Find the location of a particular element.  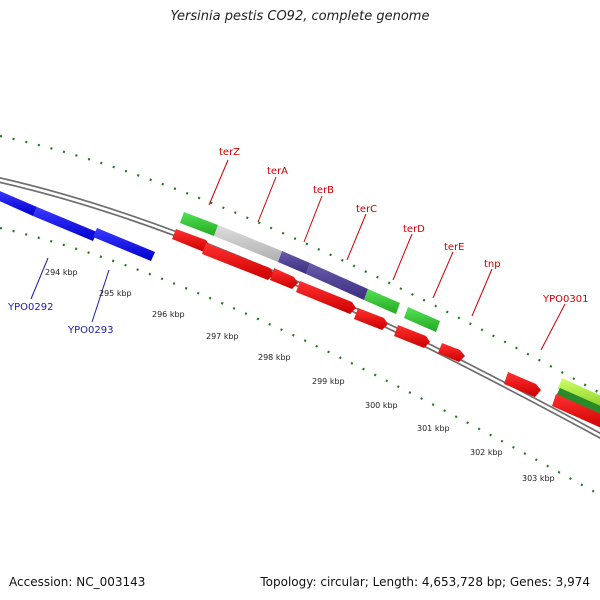

scale-label: 296 kbp is located at coordinates (168, 314).